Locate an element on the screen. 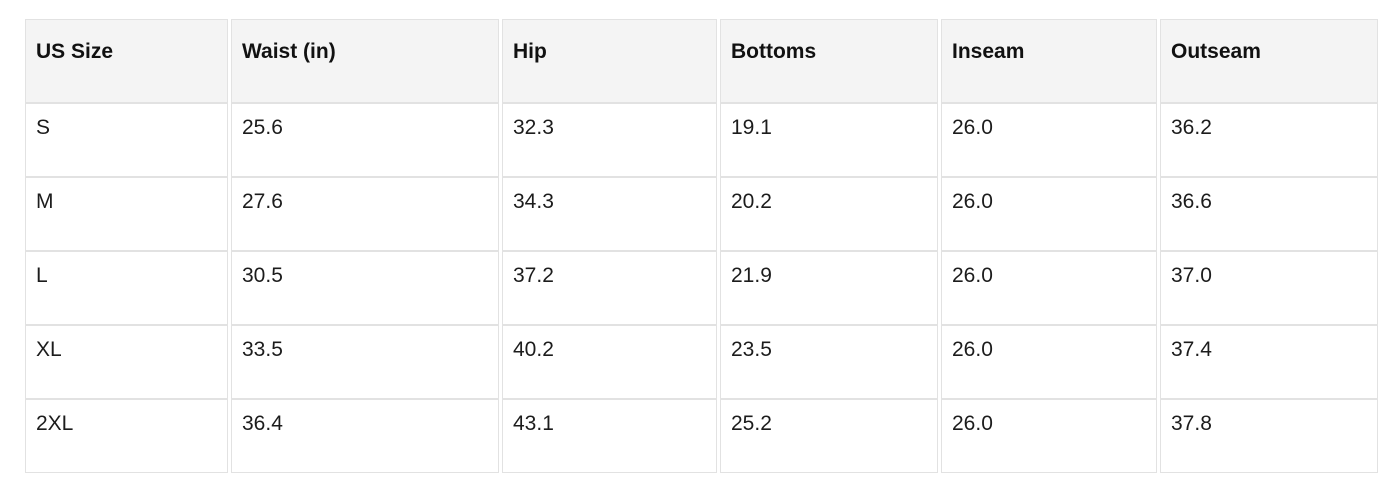 This screenshot has width=1378, height=485. outseam-value-cell: 37.4 is located at coordinates (1269, 362).